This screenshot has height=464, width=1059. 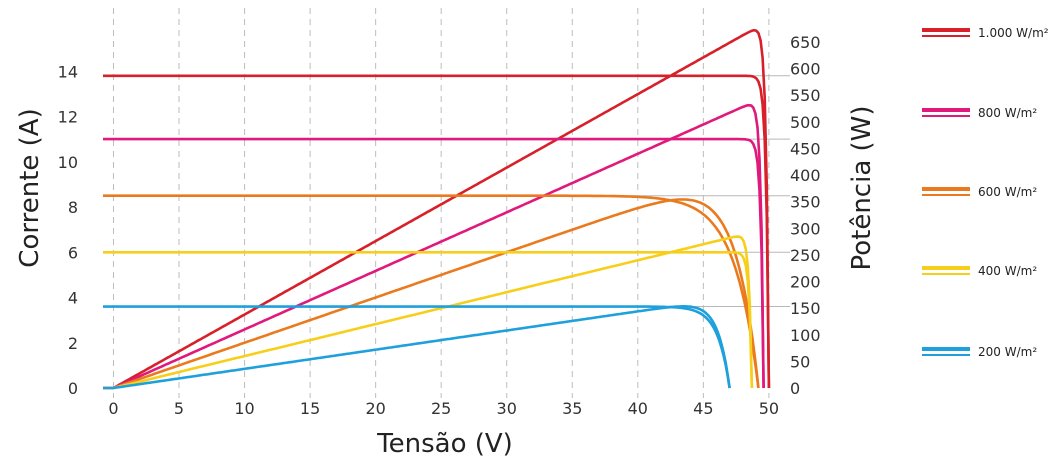 I want to click on y-right-tick-label: 650, so click(x=805, y=42).